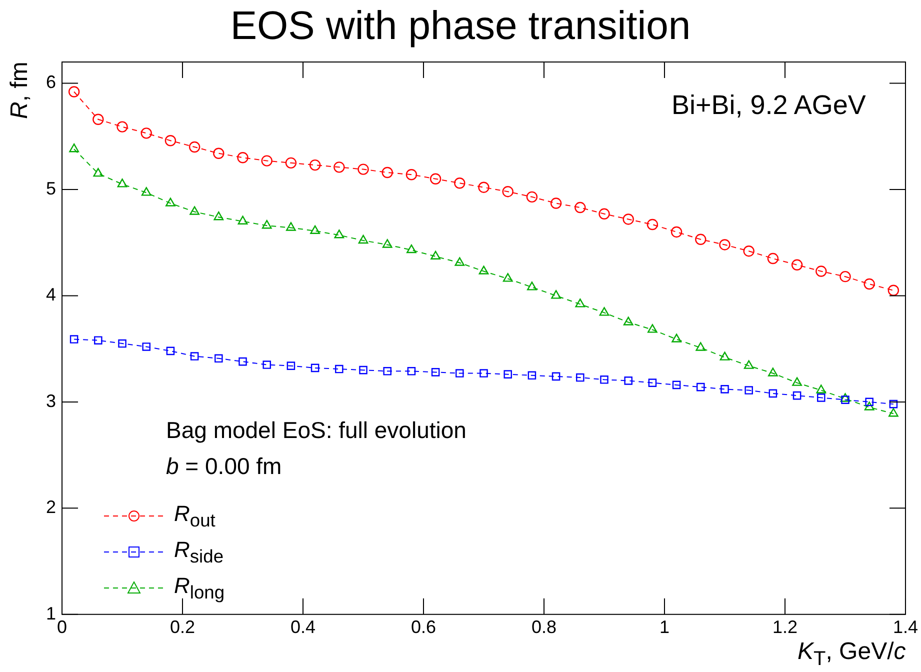 The image size is (921, 672). I want to click on x-tick-label: 1.2, so click(785, 627).